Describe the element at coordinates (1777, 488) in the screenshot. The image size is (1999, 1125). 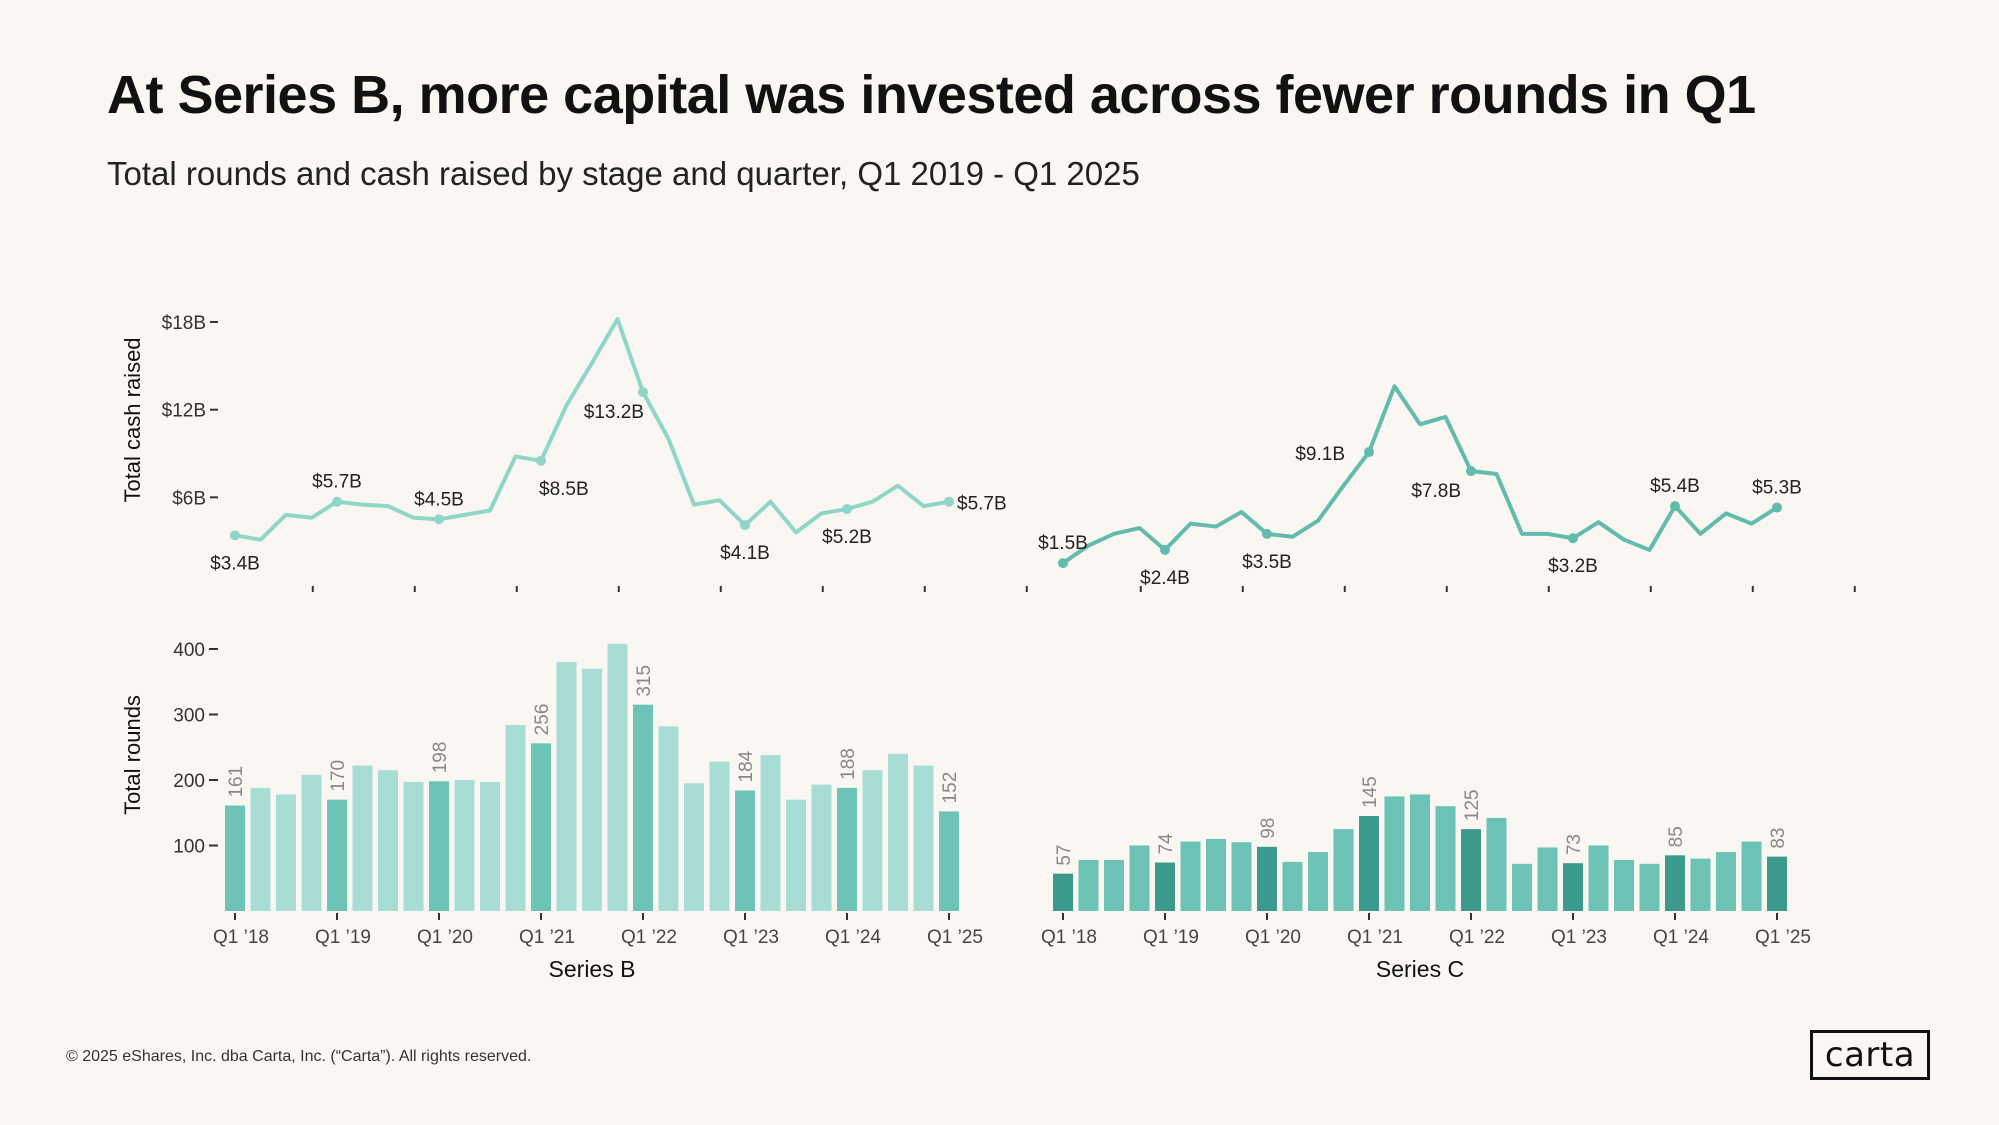
I see `cash-data-label: $5.3B` at that location.